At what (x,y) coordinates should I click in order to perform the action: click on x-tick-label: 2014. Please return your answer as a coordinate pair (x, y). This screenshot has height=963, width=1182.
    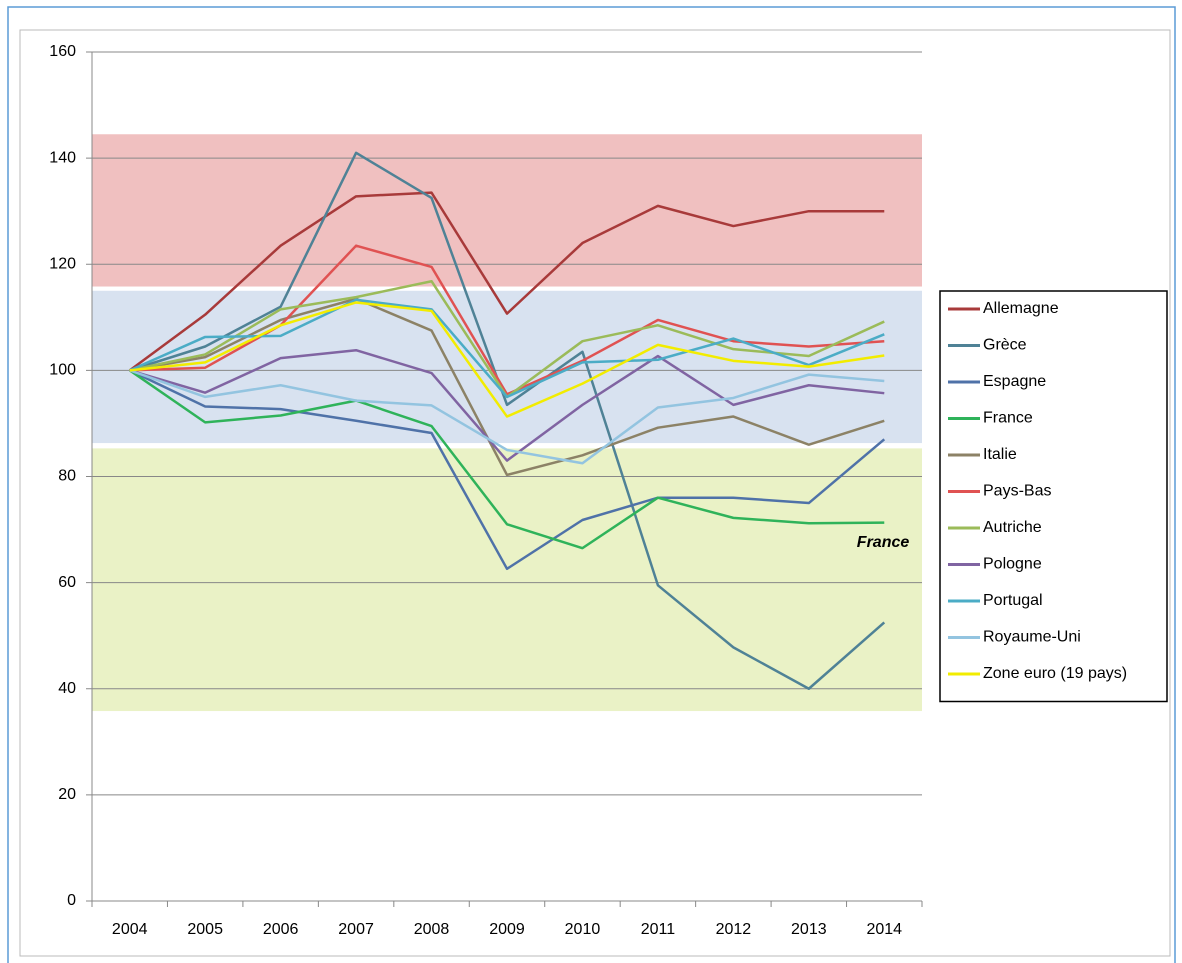
    Looking at the image, I should click on (884, 929).